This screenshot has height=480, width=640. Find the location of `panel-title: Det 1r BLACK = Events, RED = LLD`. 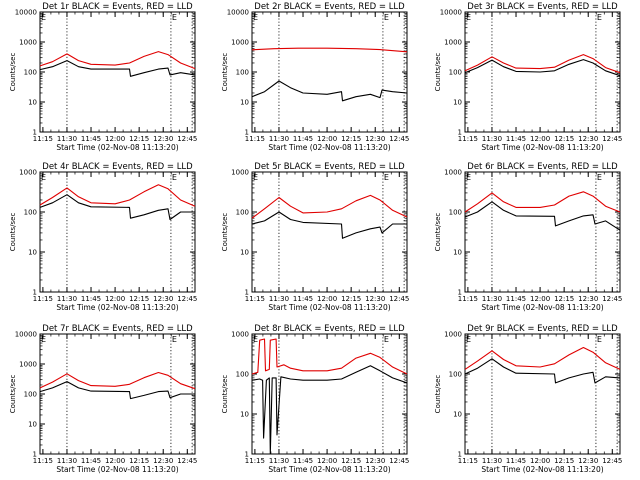

panel-title: Det 1r BLACK = Events, RED = LLD is located at coordinates (117, 7).